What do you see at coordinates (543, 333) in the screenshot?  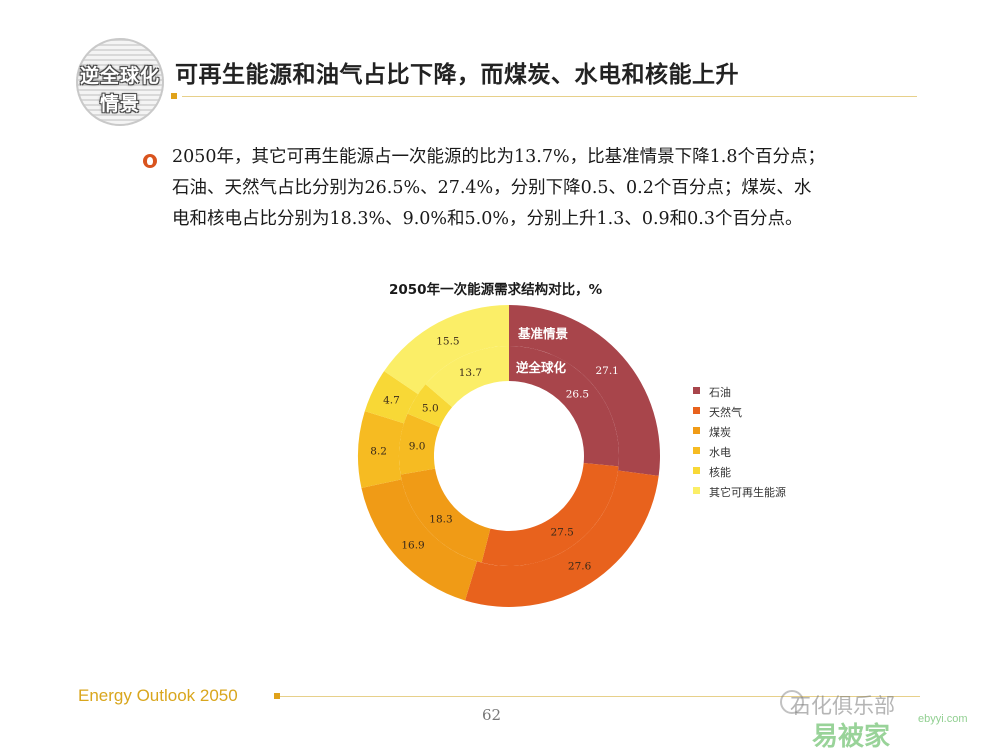 I see `series-label: 基准情景` at bounding box center [543, 333].